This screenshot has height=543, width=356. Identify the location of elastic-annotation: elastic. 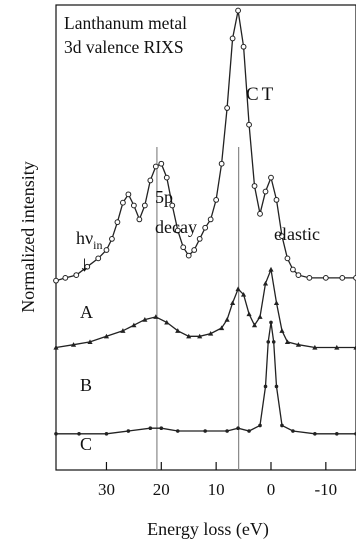
(297, 234).